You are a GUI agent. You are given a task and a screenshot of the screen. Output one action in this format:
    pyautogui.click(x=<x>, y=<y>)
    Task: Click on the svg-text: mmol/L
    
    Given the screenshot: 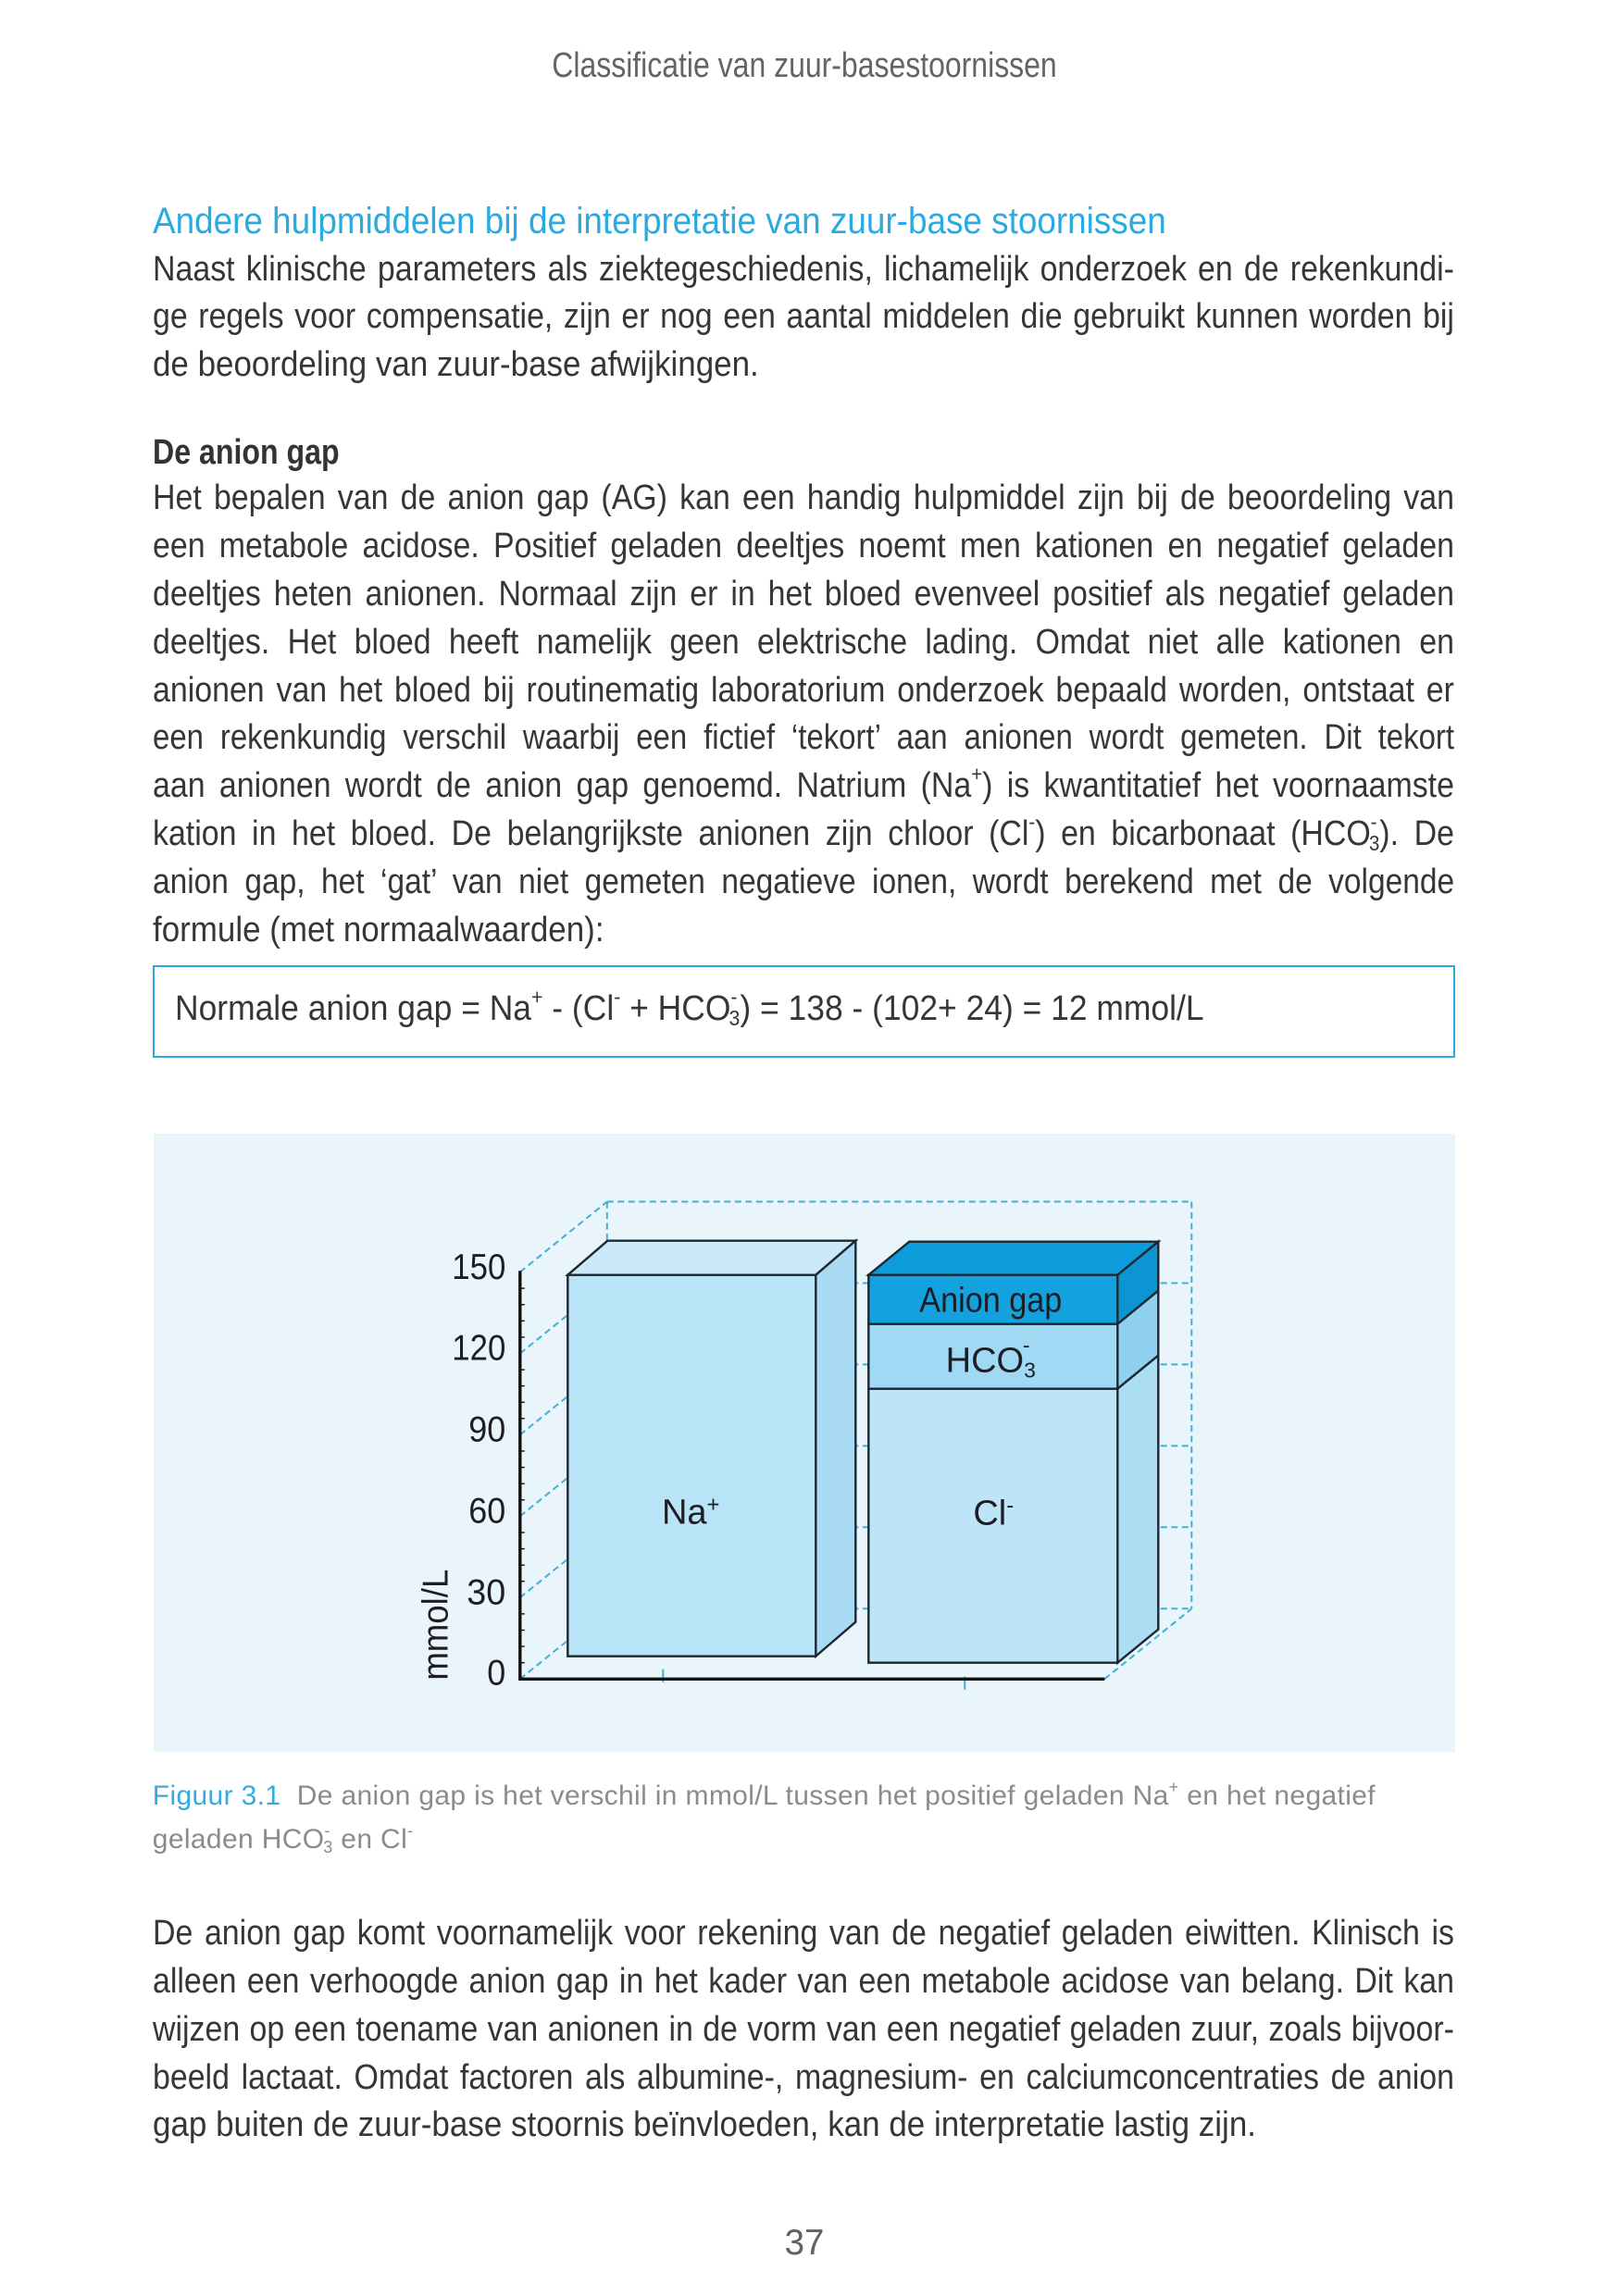 What is the action you would take?
    pyautogui.click(x=436, y=1626)
    